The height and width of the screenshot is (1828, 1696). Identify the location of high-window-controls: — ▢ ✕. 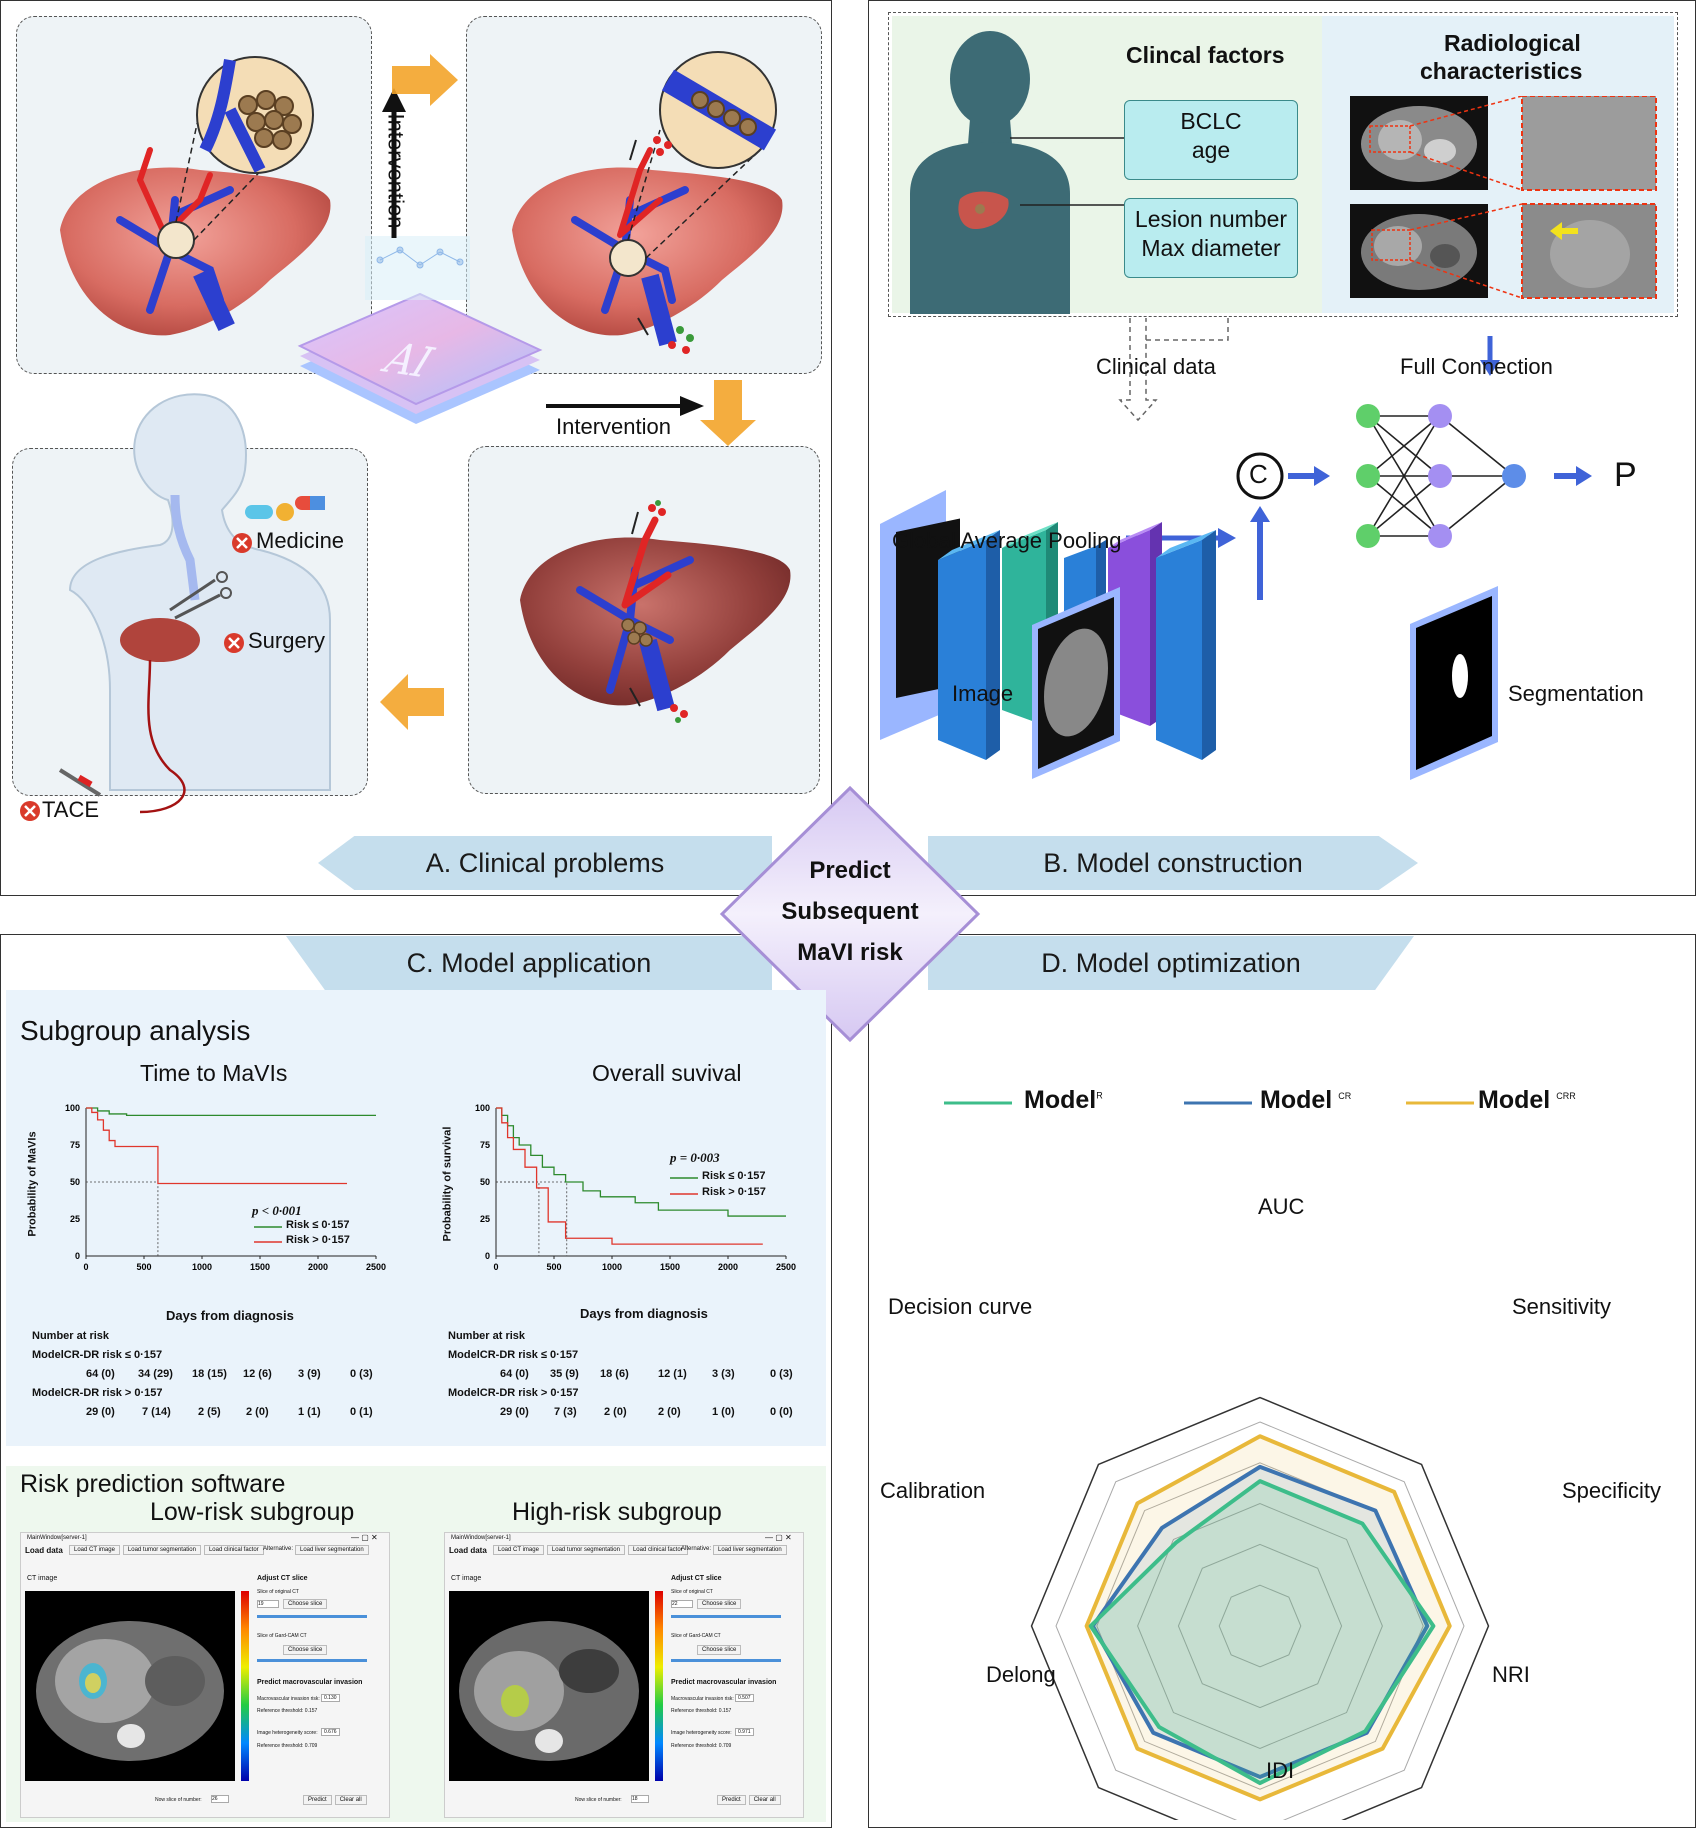
(778, 1537).